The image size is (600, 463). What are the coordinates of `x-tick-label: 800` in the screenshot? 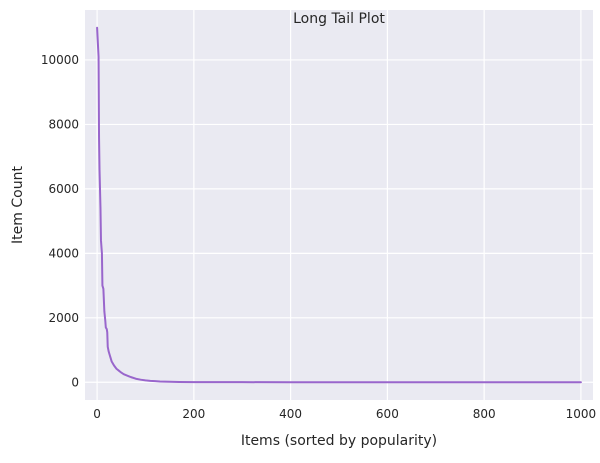 It's located at (484, 414).